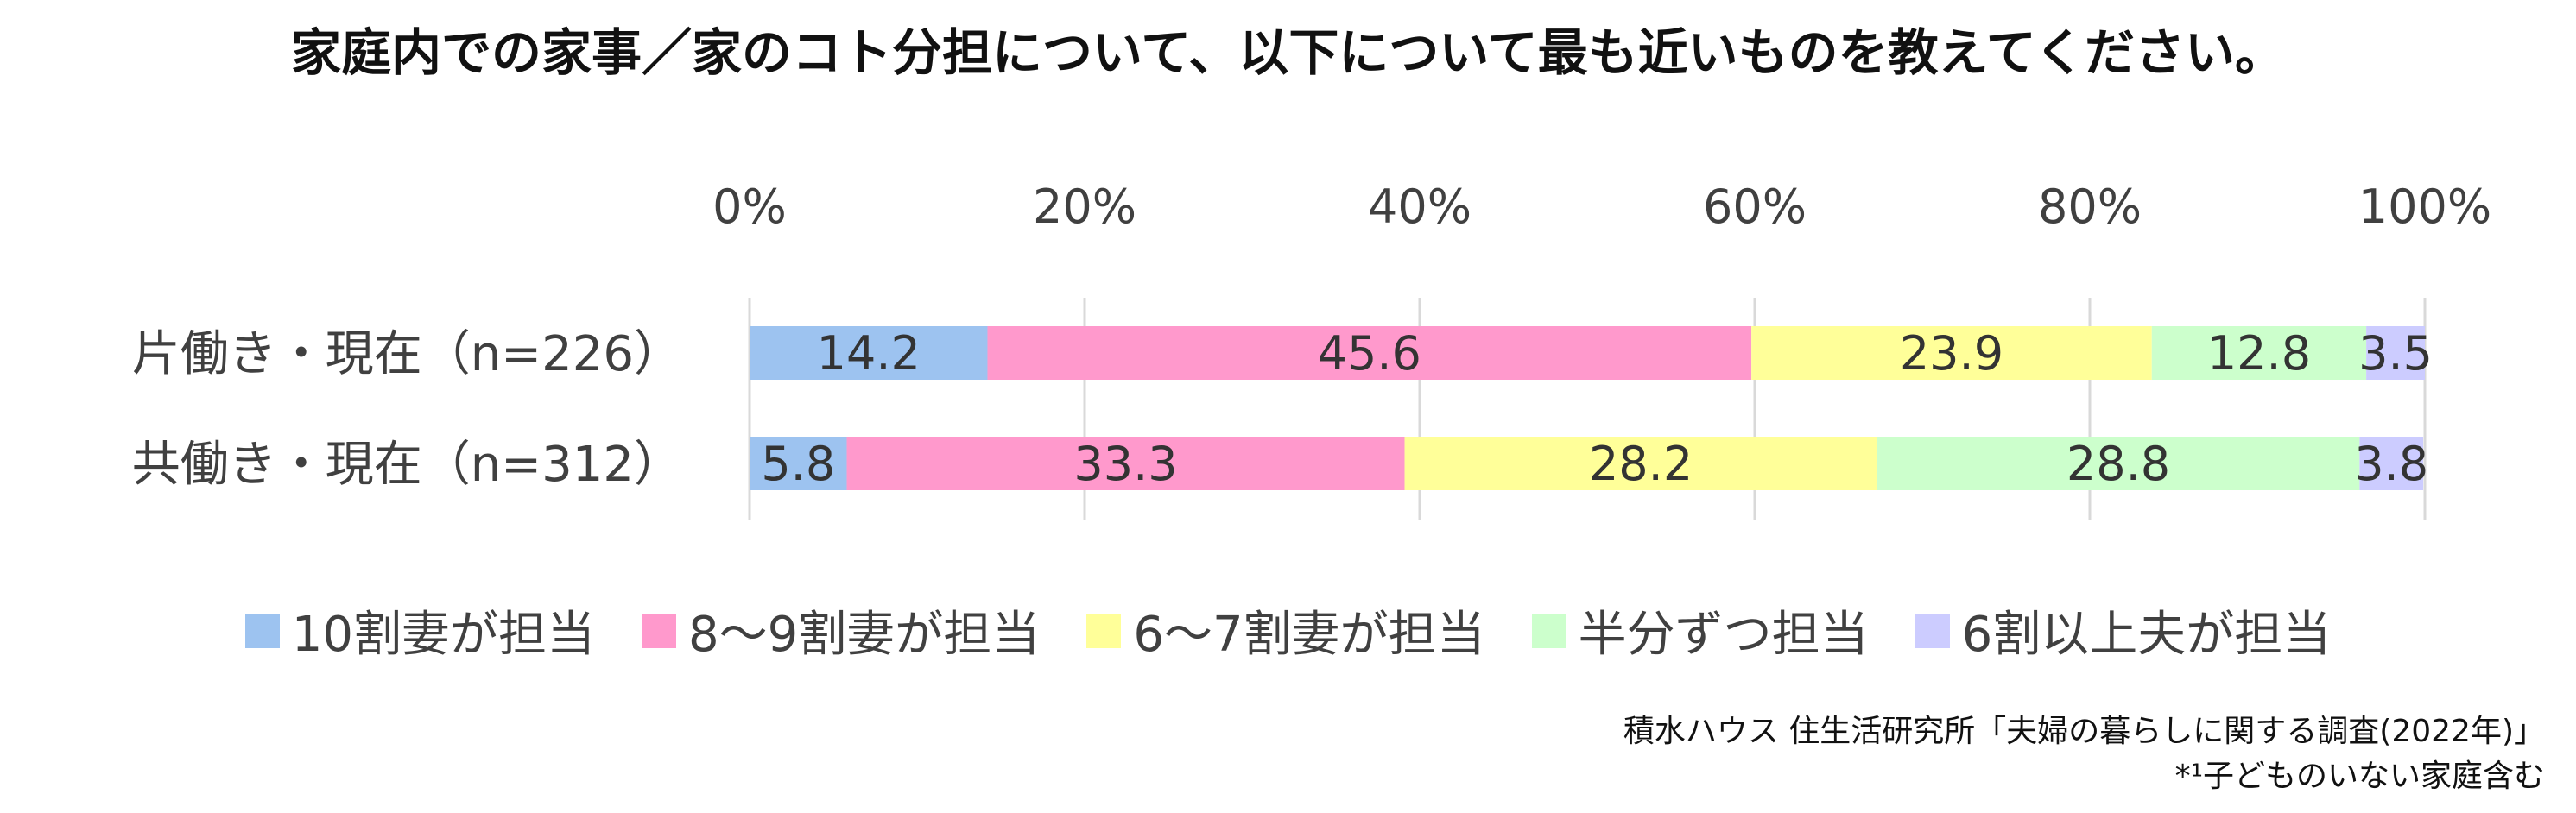 The image size is (2576, 813). I want to click on data-label: 5.8, so click(798, 464).